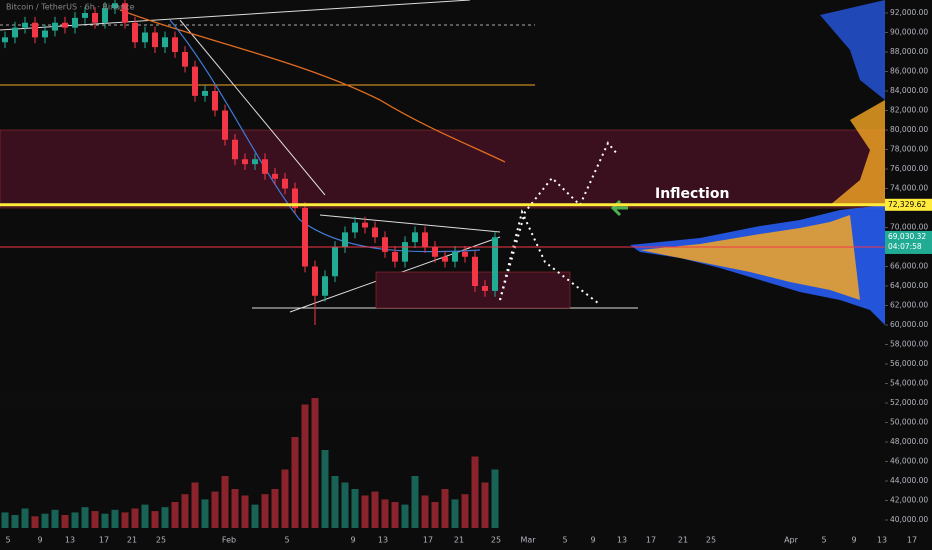  I want to click on x-tick-label: Apr, so click(791, 540).